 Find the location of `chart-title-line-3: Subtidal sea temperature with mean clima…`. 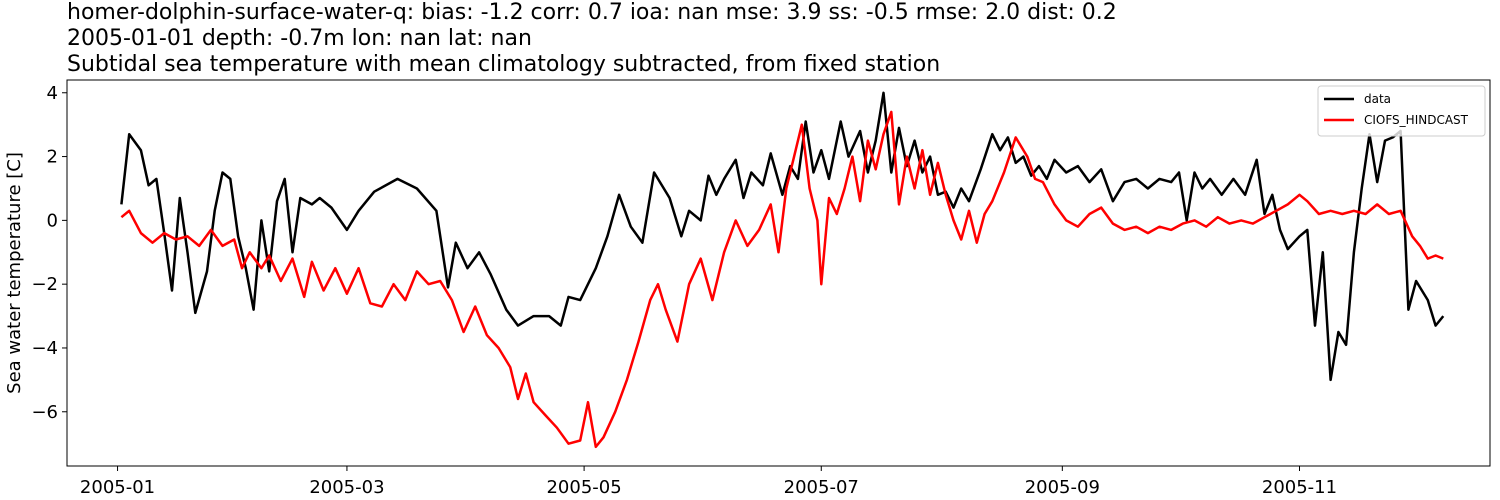

chart-title-line-3: Subtidal sea temperature with mean clima… is located at coordinates (504, 64).